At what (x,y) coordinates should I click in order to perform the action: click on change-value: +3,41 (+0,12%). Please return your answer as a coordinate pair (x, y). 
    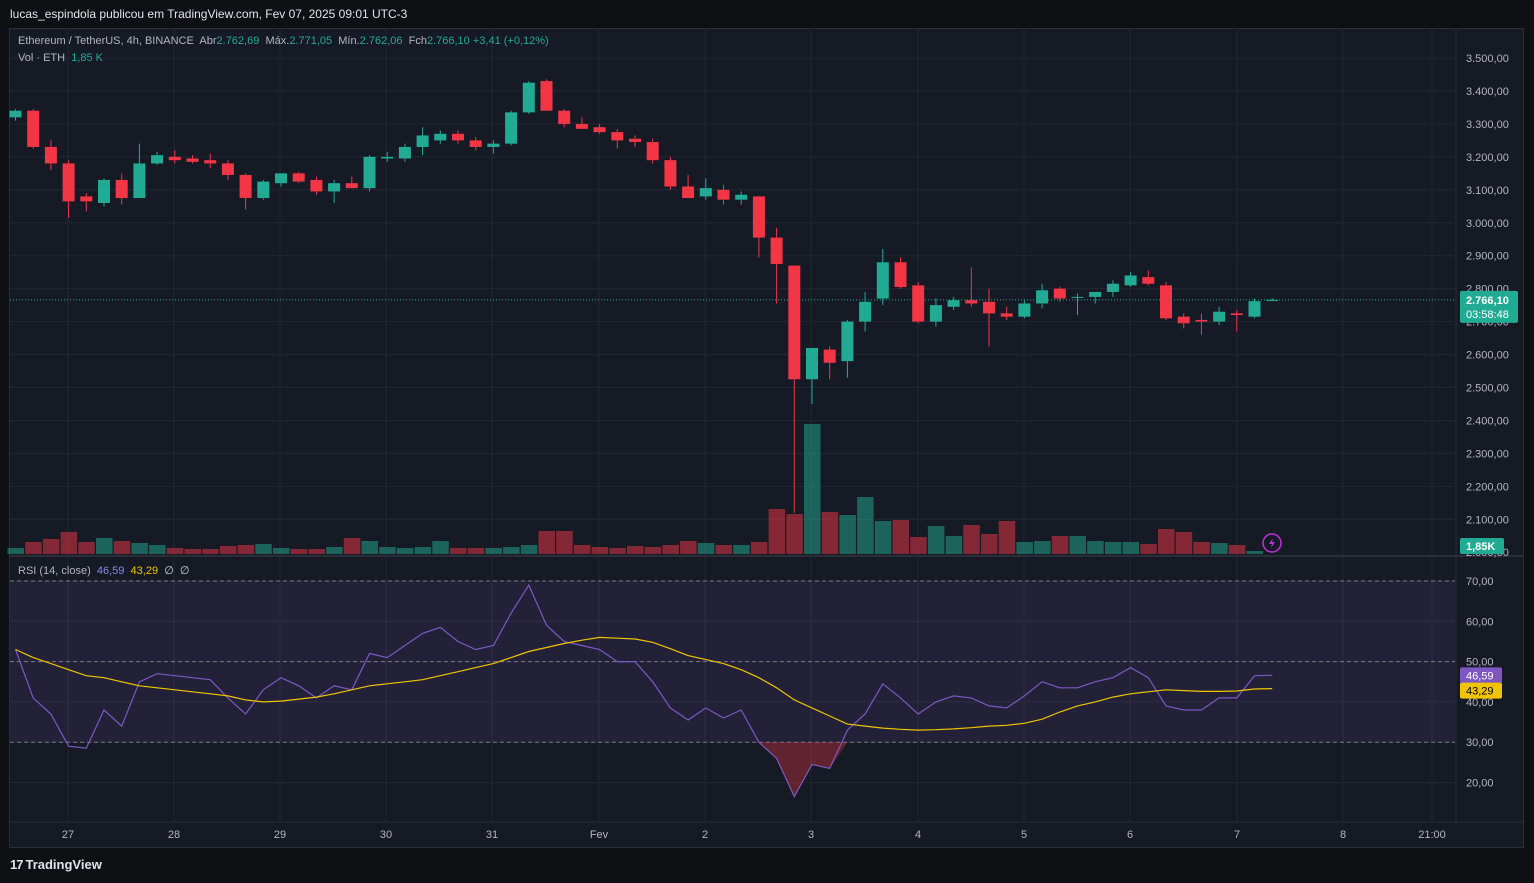
    Looking at the image, I should click on (510, 41).